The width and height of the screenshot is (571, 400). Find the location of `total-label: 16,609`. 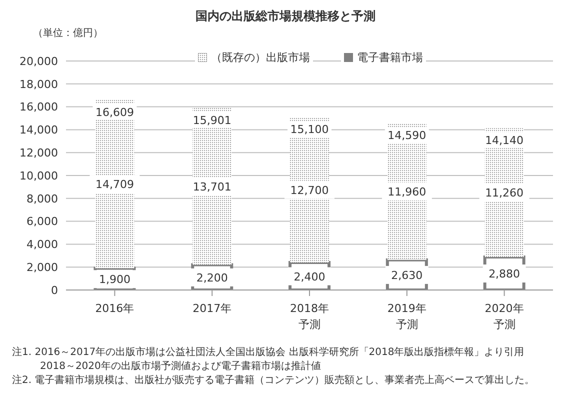

total-label: 16,609 is located at coordinates (114, 112).